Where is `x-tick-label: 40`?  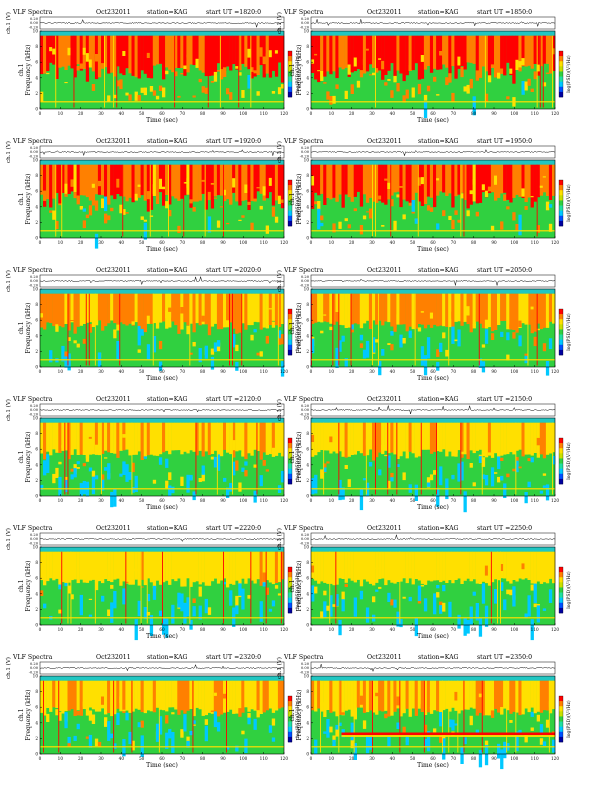 x-tick-label: 40 is located at coordinates (393, 758).